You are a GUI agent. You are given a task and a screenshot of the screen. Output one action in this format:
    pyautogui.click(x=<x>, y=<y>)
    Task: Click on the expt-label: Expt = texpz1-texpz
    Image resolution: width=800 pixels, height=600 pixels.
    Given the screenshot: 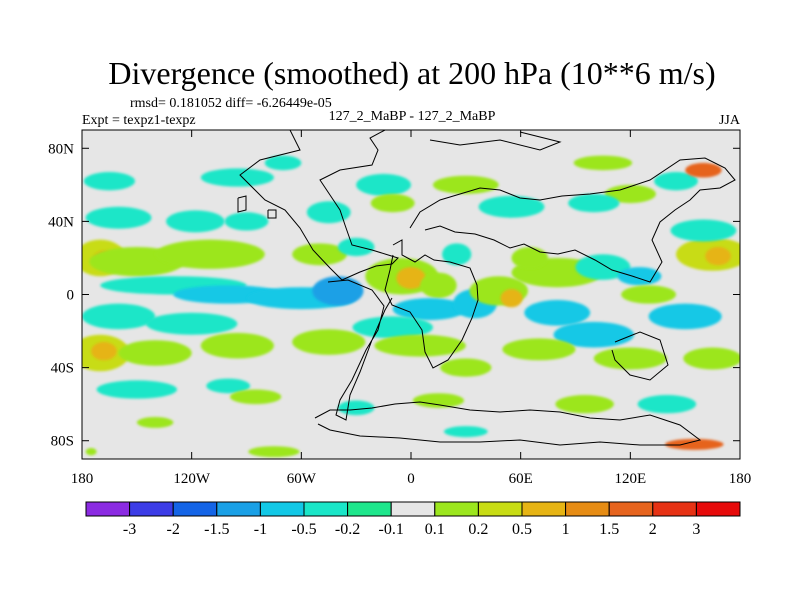 What is the action you would take?
    pyautogui.click(x=139, y=120)
    